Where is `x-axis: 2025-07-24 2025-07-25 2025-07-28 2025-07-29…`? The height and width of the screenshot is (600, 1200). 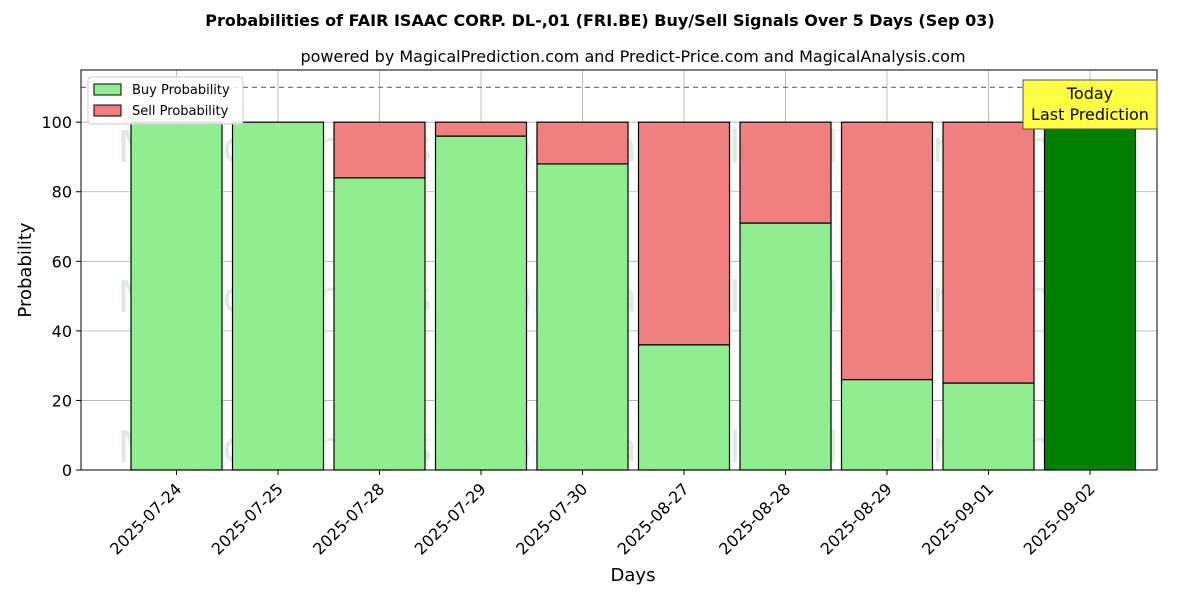
x-axis: 2025-07-24 2025-07-25 2025-07-28 2025-07-29… is located at coordinates (602, 514).